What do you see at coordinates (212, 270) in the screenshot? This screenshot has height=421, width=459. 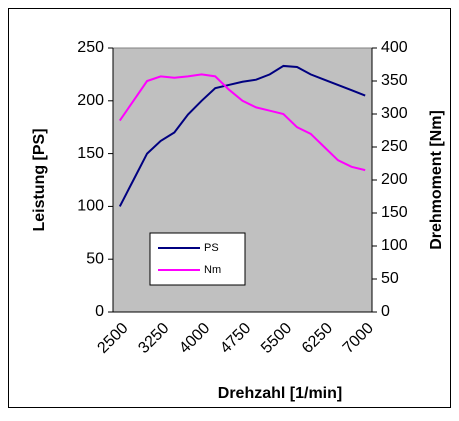 I see `legend-label: Nm` at bounding box center [212, 270].